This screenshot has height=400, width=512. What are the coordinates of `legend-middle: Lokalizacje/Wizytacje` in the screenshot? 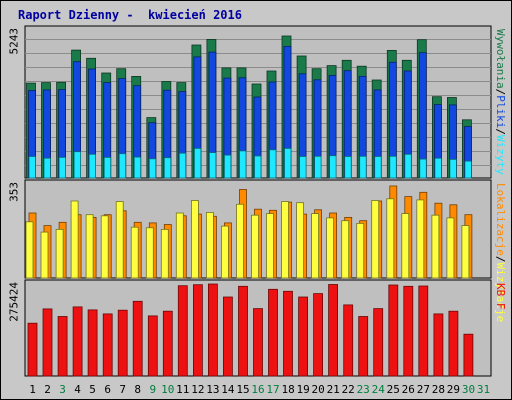 It's located at (501, 252).